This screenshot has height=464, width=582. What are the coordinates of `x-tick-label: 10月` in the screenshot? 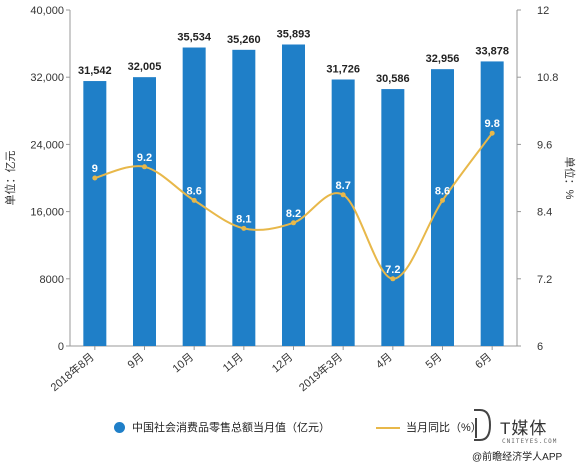 It's located at (184, 363).